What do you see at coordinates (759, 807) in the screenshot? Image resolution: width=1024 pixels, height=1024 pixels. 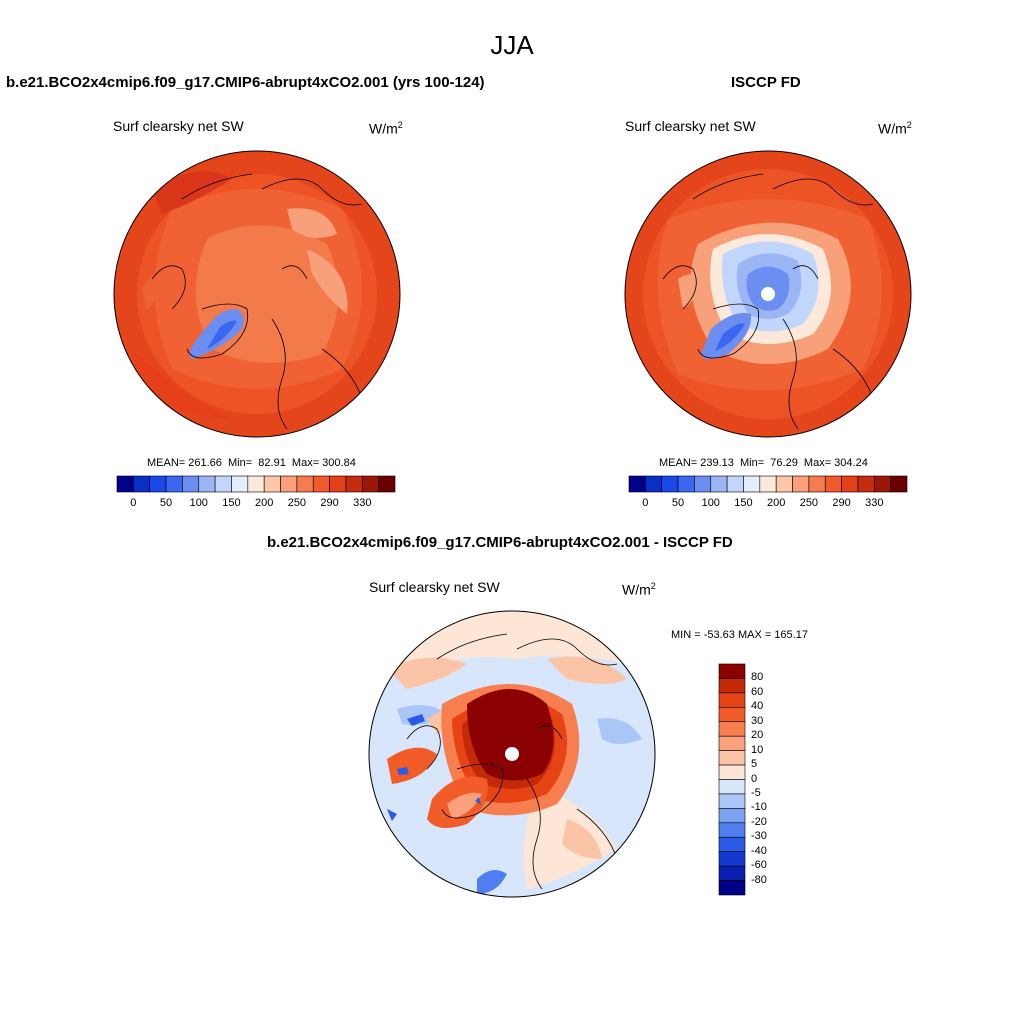 I see `diff-colorbar-tick-label: -10` at bounding box center [759, 807].